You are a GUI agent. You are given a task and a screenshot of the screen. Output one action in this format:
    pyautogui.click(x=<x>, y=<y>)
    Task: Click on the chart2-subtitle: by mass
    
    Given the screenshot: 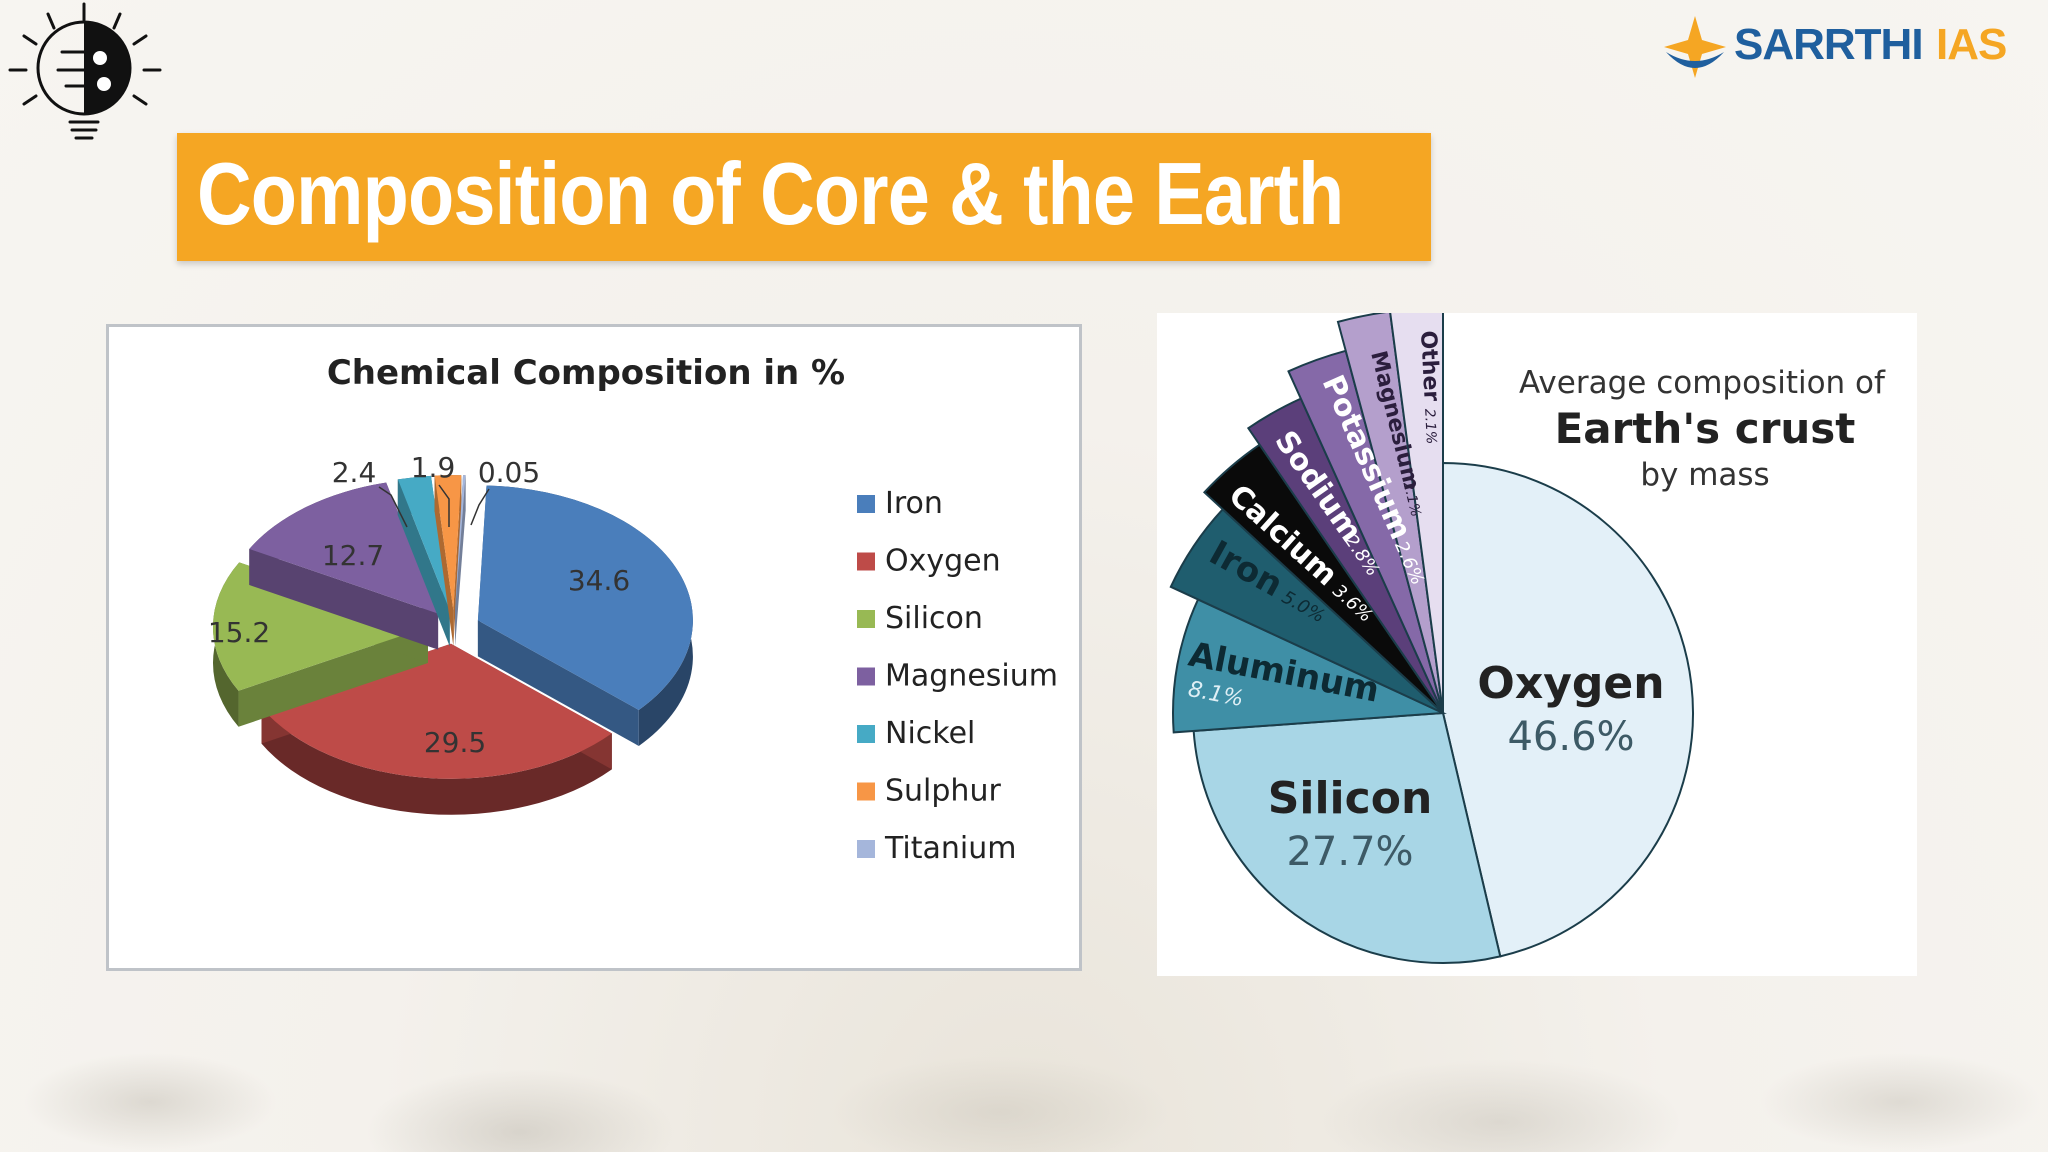 What is the action you would take?
    pyautogui.click(x=1704, y=475)
    